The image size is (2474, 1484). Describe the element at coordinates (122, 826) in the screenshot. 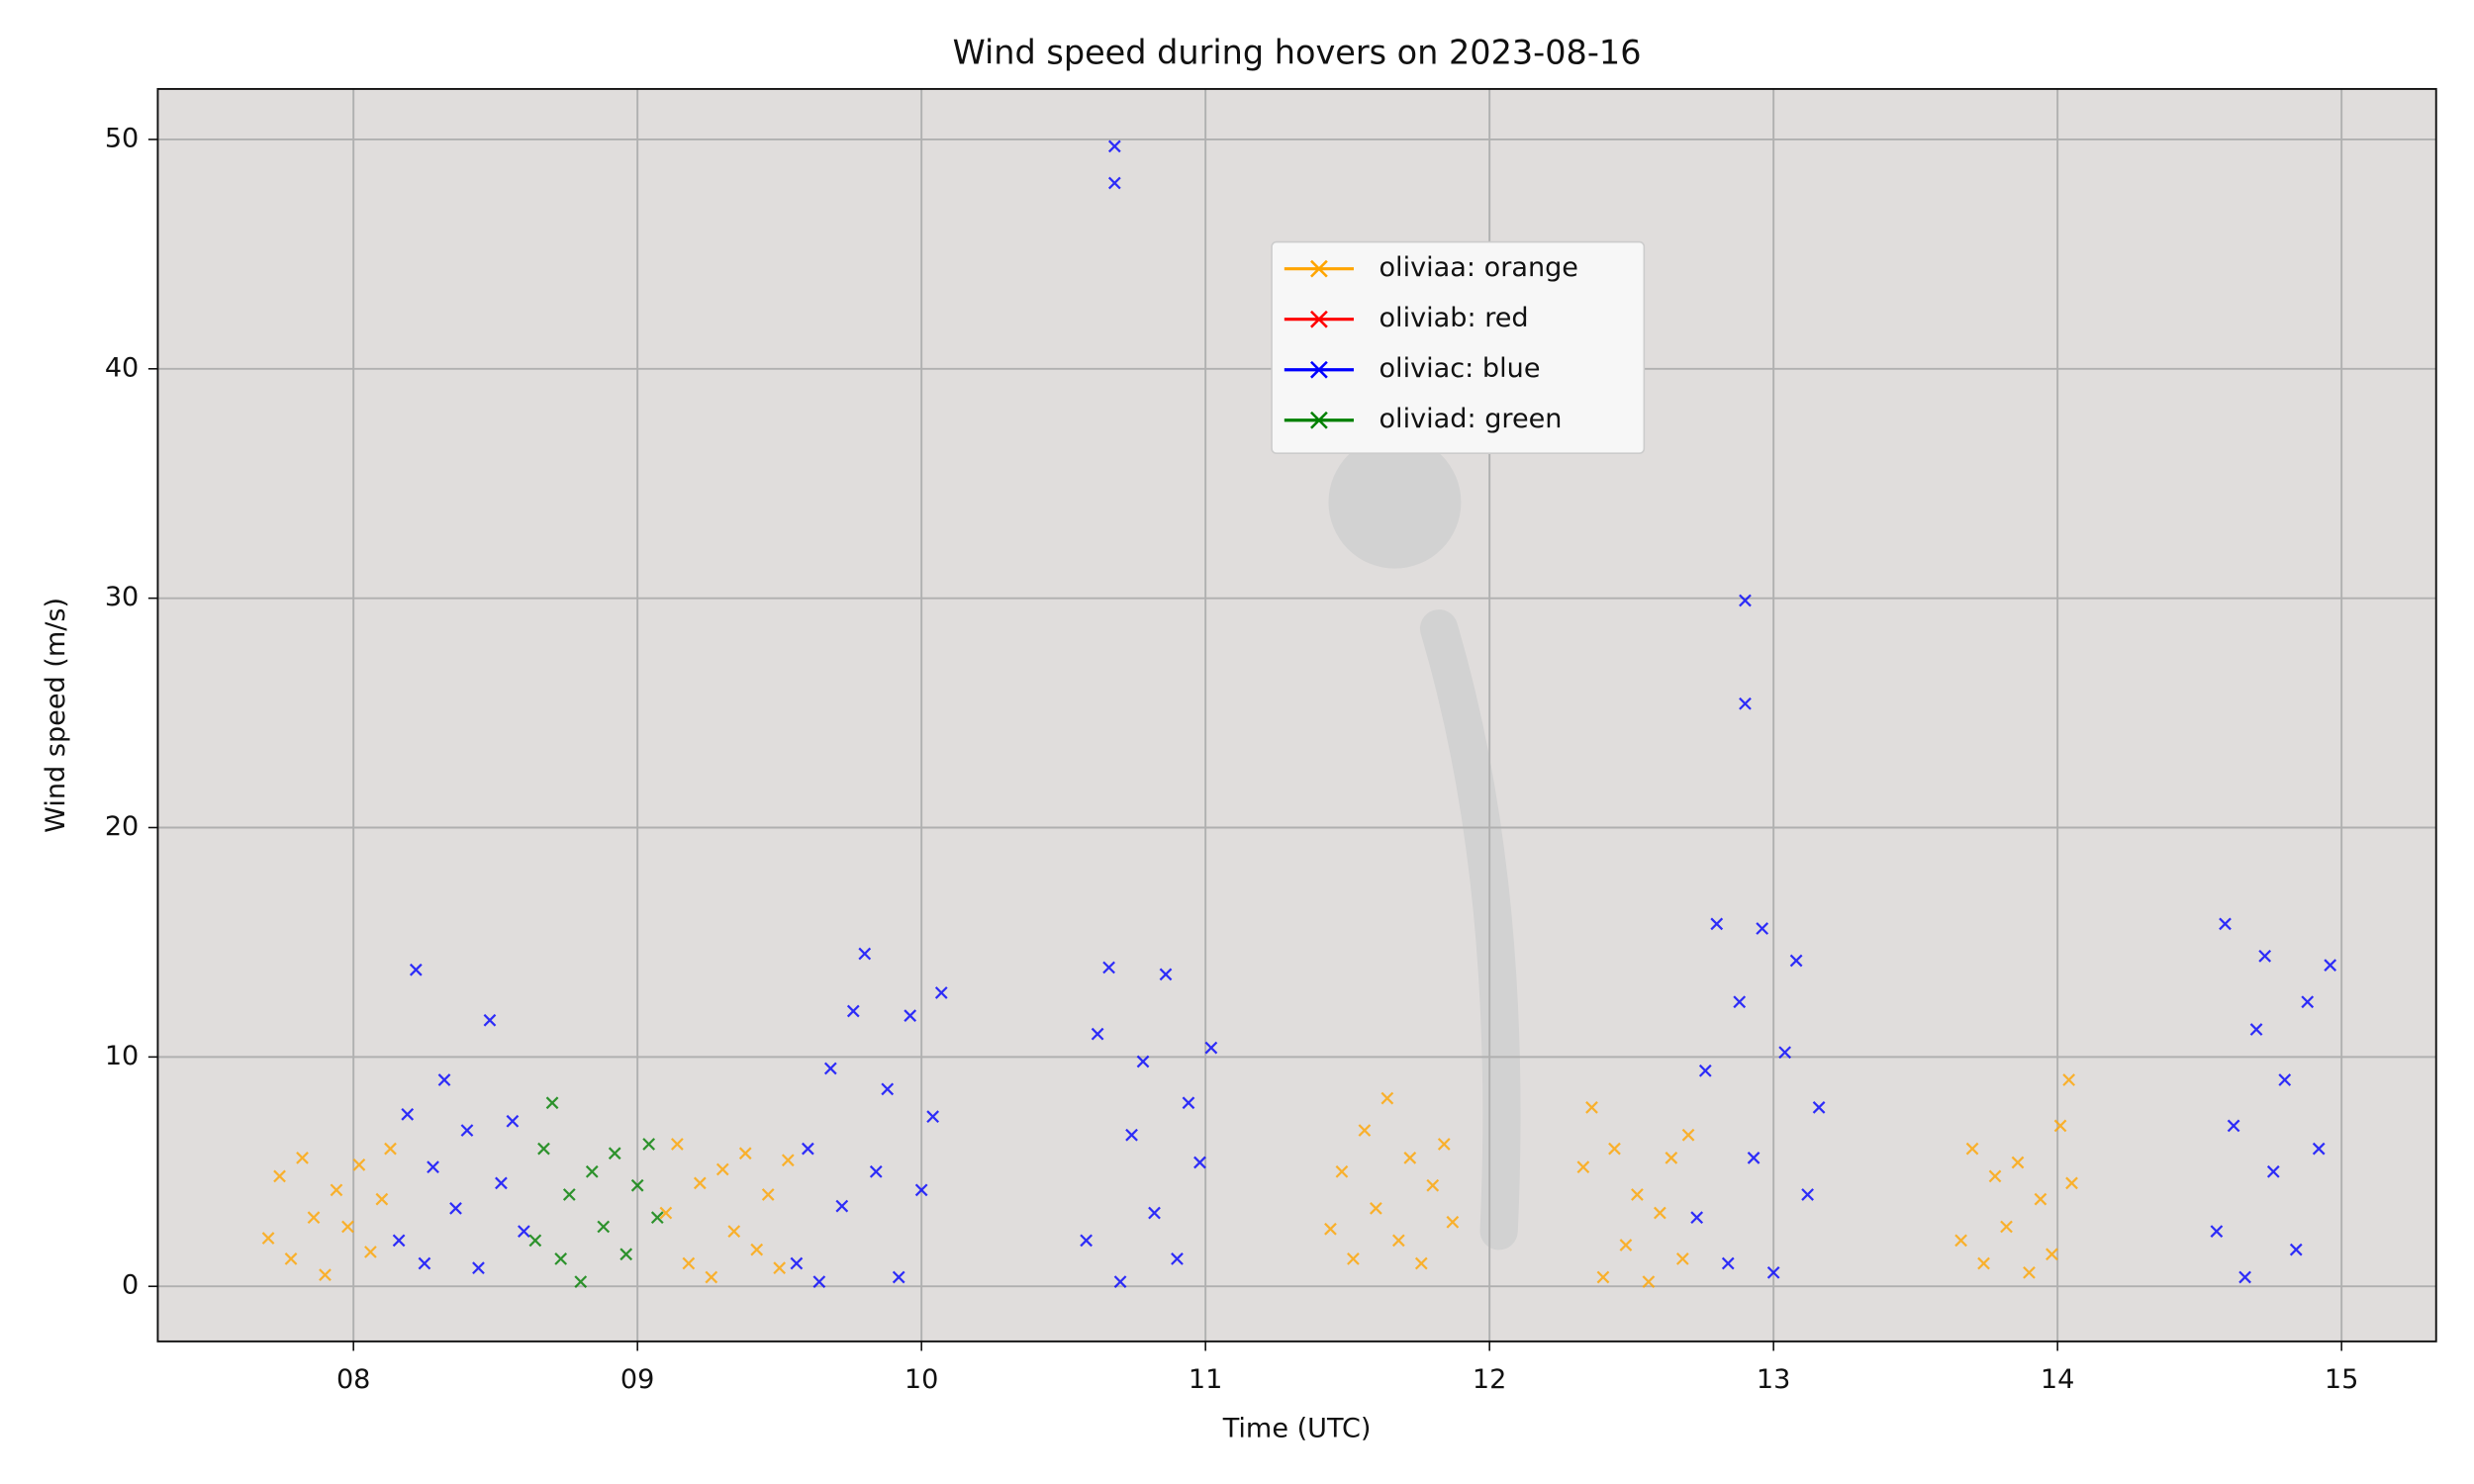

I see `y-tick-label: 20` at that location.